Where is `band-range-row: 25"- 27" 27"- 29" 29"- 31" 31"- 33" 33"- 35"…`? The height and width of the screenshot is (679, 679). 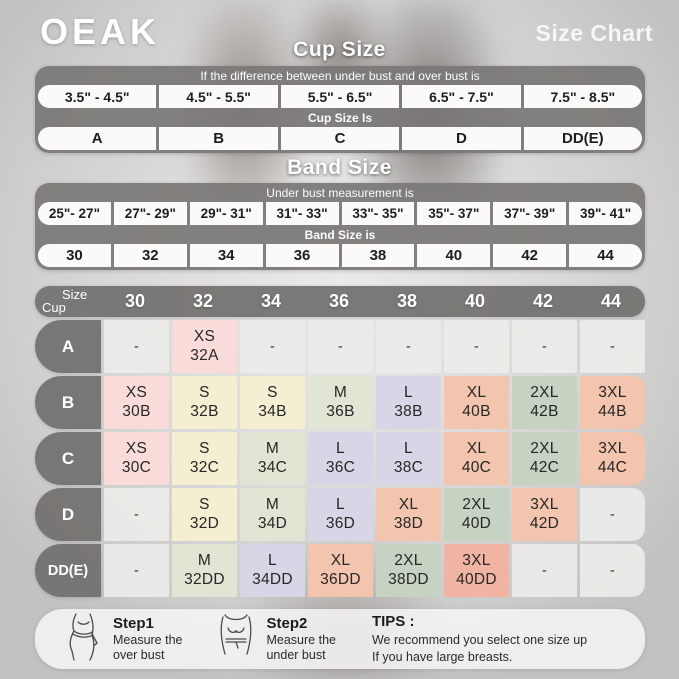
band-range-row: 25"- 27" 27"- 29" 29"- 31" 31"- 33" 33"- 35"… is located at coordinates (340, 213).